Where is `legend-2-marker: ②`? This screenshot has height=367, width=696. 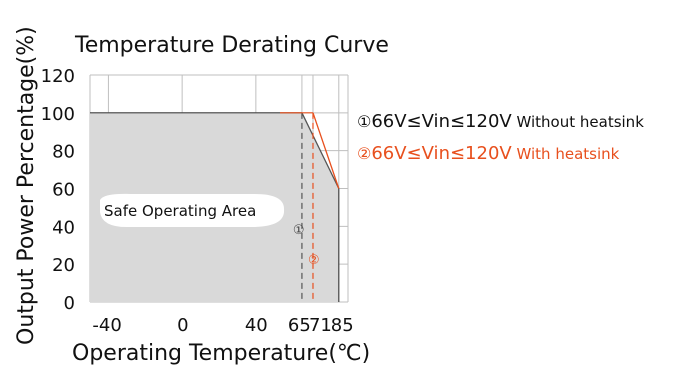
legend-2-marker: ② is located at coordinates (364, 153).